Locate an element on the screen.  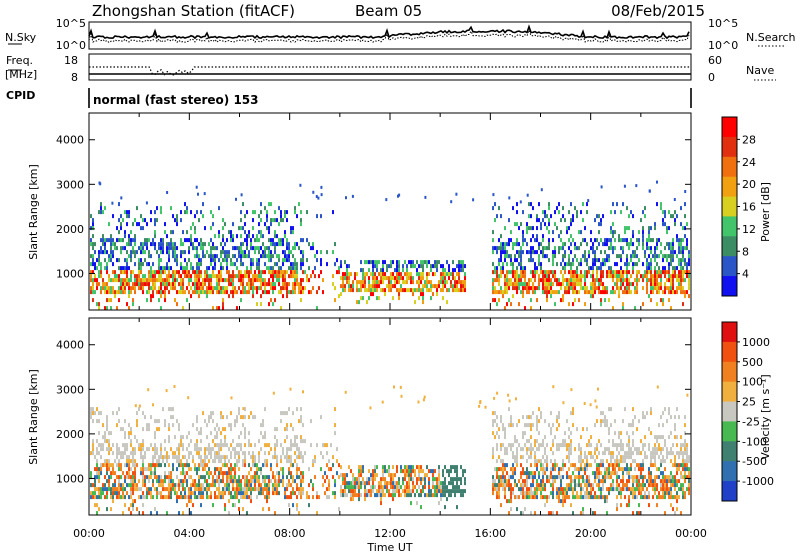
power-colorbar-segment is located at coordinates (729, 246).